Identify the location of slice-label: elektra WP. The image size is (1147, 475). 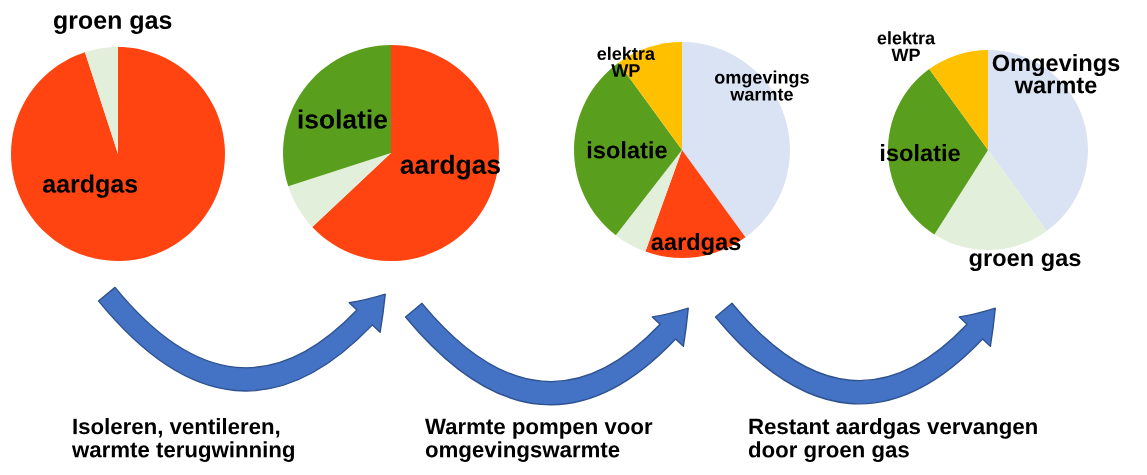
(906, 46).